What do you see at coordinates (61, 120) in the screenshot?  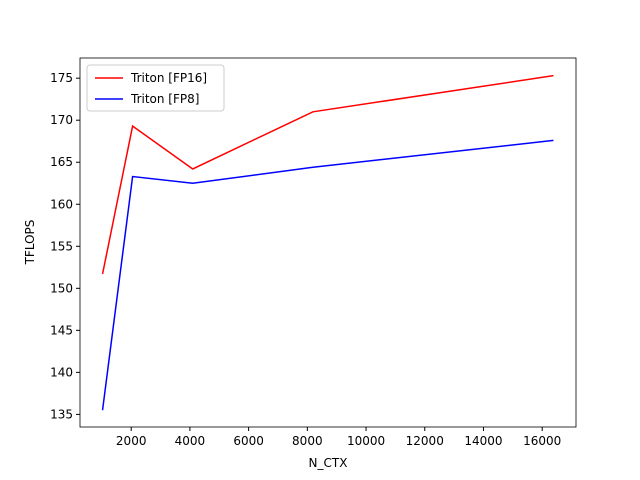 I see `y-tick-label: 170` at bounding box center [61, 120].